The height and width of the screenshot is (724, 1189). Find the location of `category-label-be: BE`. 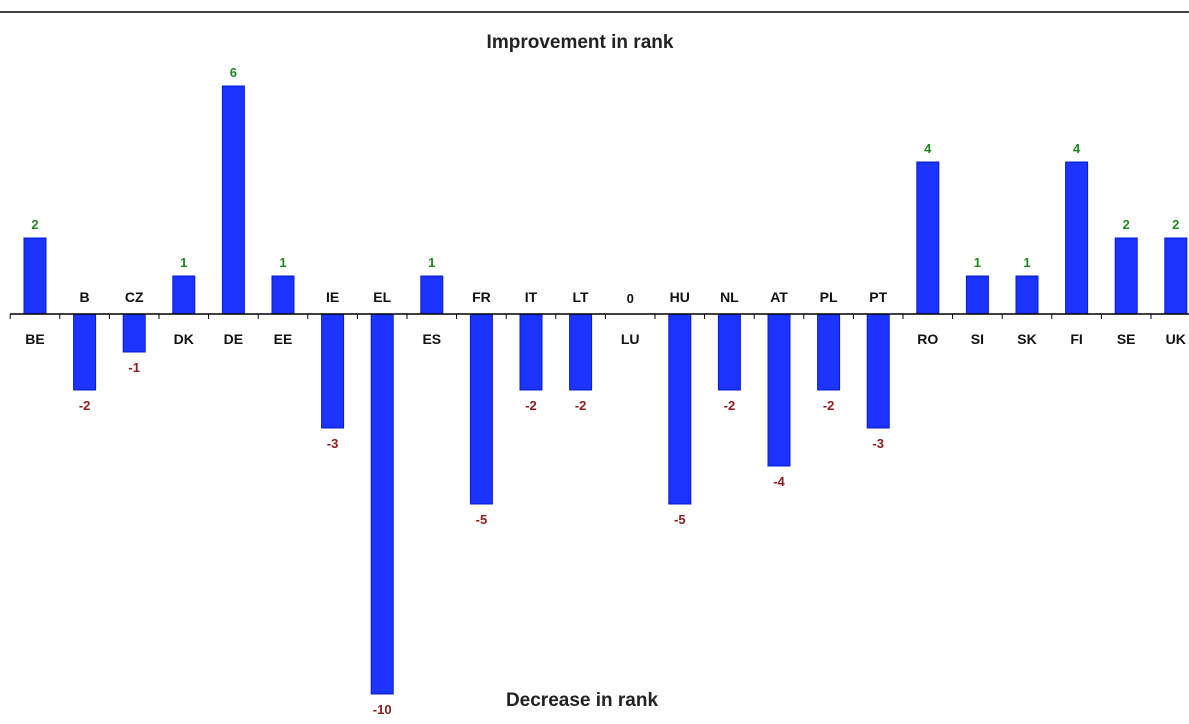

category-label-be: BE is located at coordinates (34, 339).